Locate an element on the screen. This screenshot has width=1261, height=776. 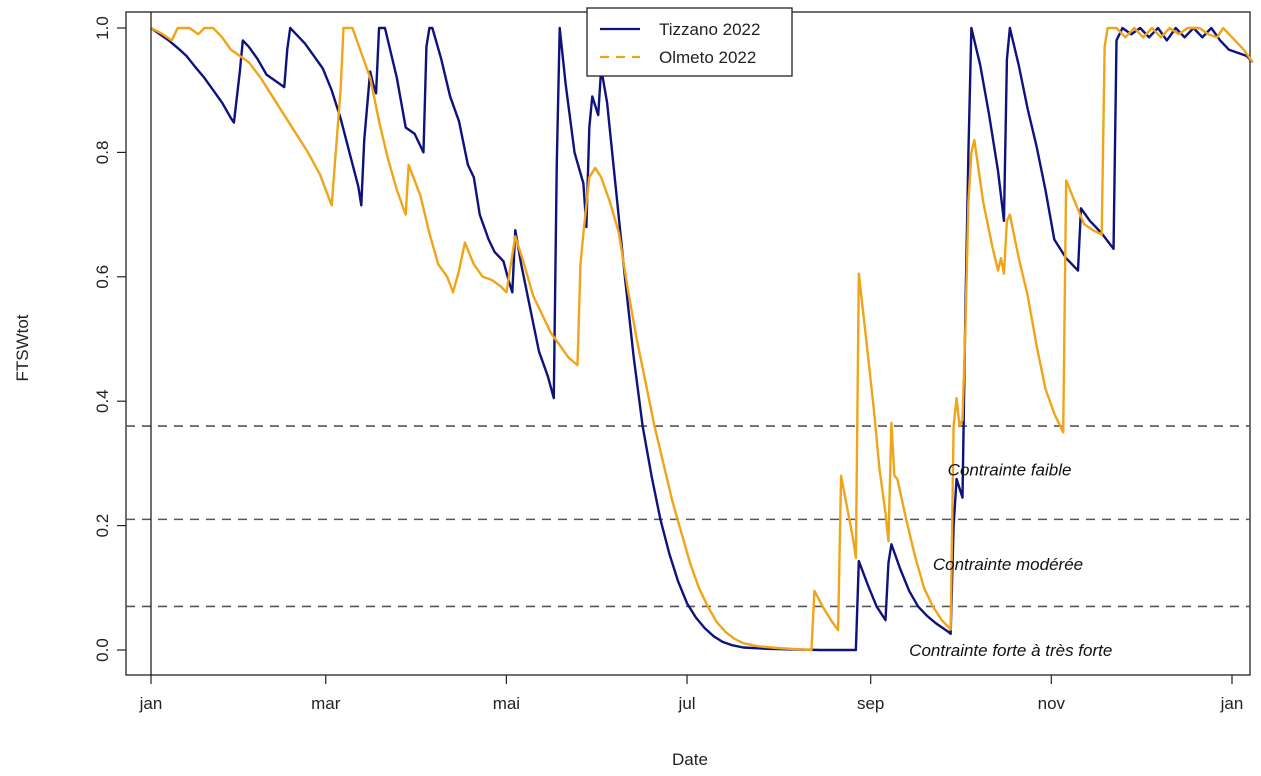
x-tick-label: mar is located at coordinates (326, 703).